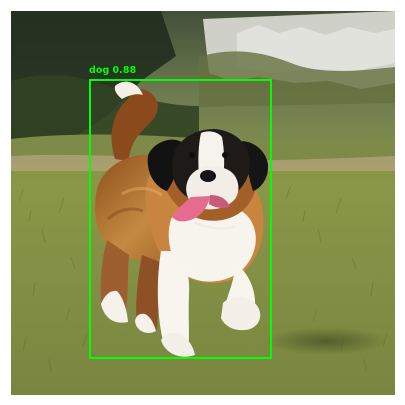  I want to click on detection-class-label: dog, so click(99, 70).